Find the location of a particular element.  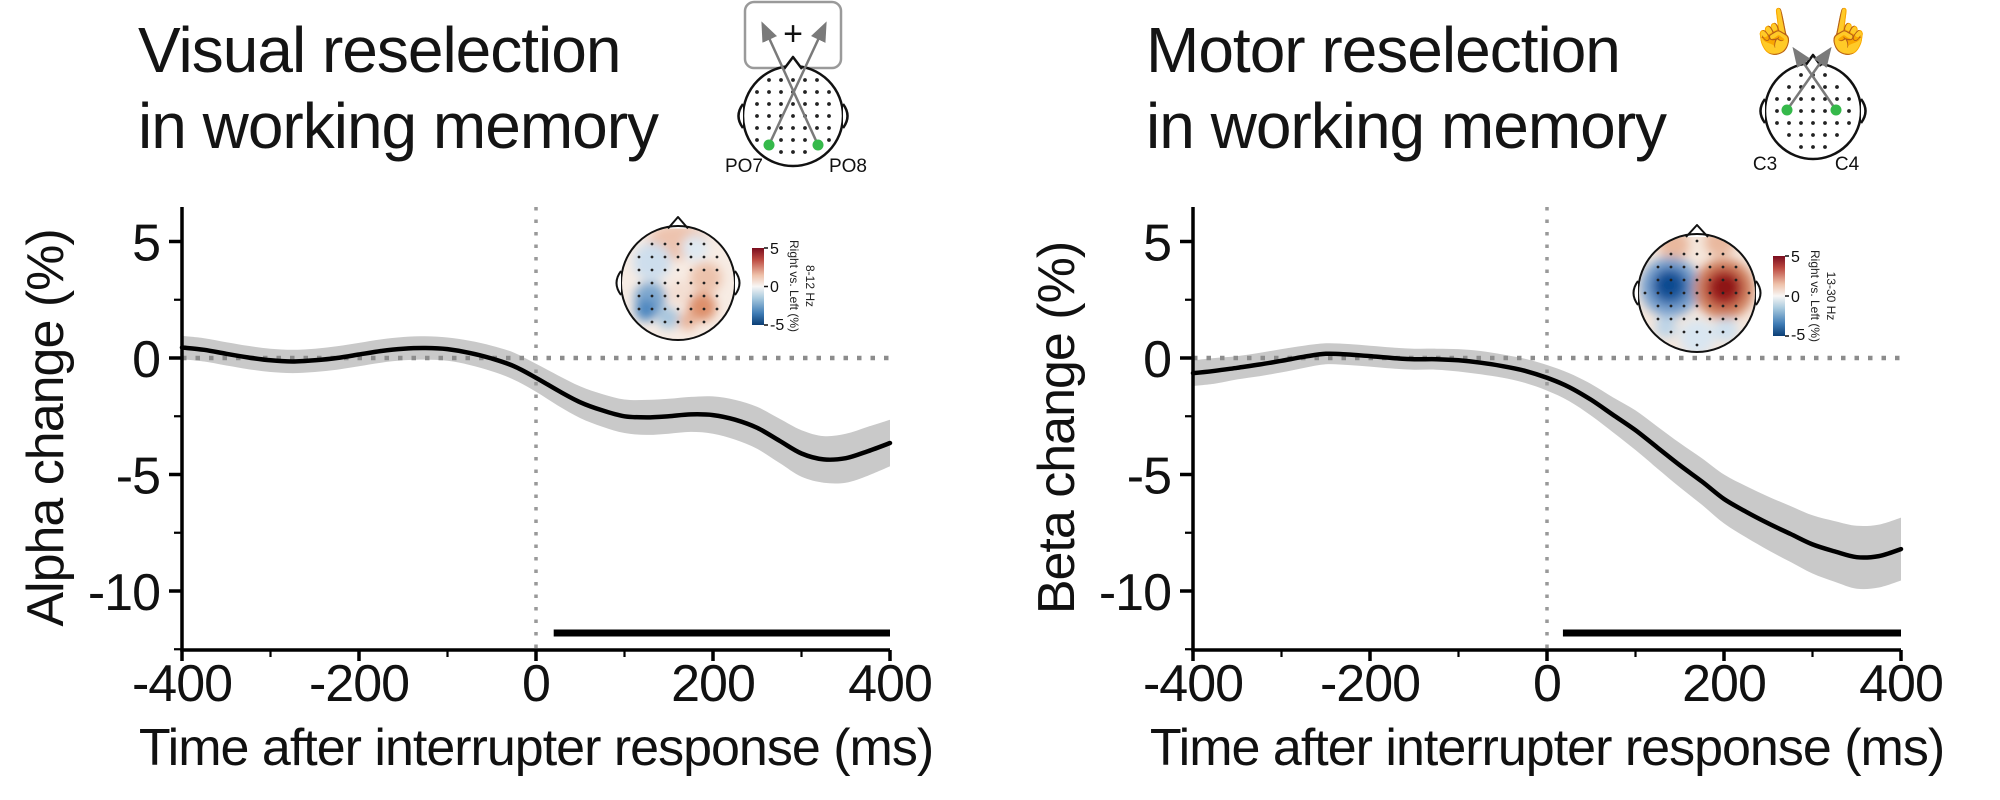

attention-arrow-right-to-left is located at coordinates (790, 83).